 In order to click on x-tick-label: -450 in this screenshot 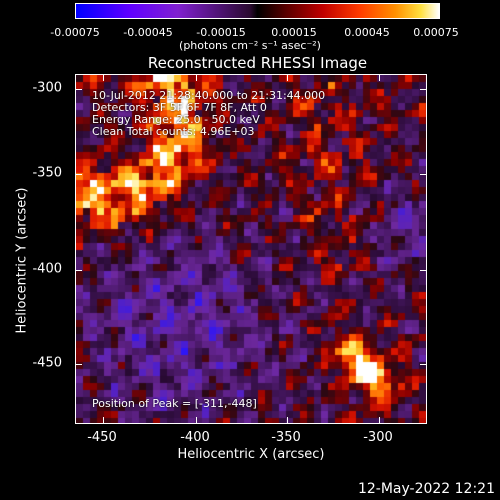, I will do `click(102, 437)`.